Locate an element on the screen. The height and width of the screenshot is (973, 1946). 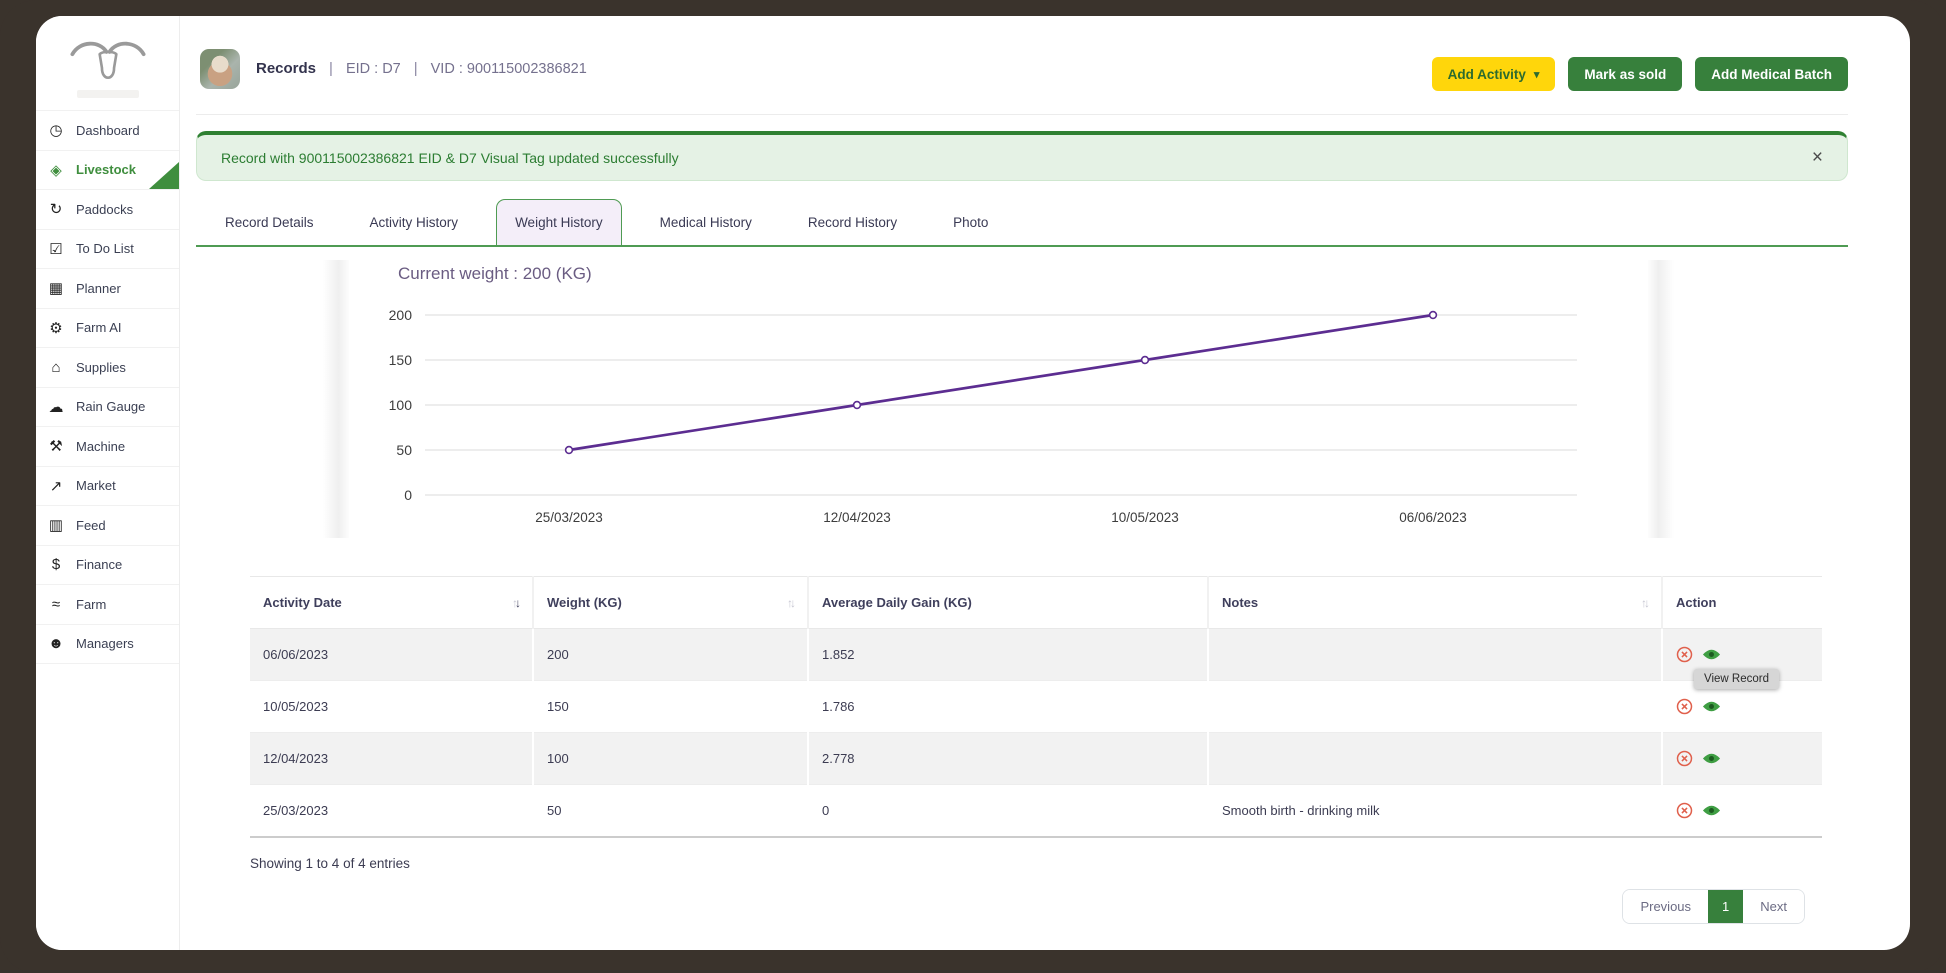
sidebar-item-paddocks: ↻ Paddocks is located at coordinates (107, 210).